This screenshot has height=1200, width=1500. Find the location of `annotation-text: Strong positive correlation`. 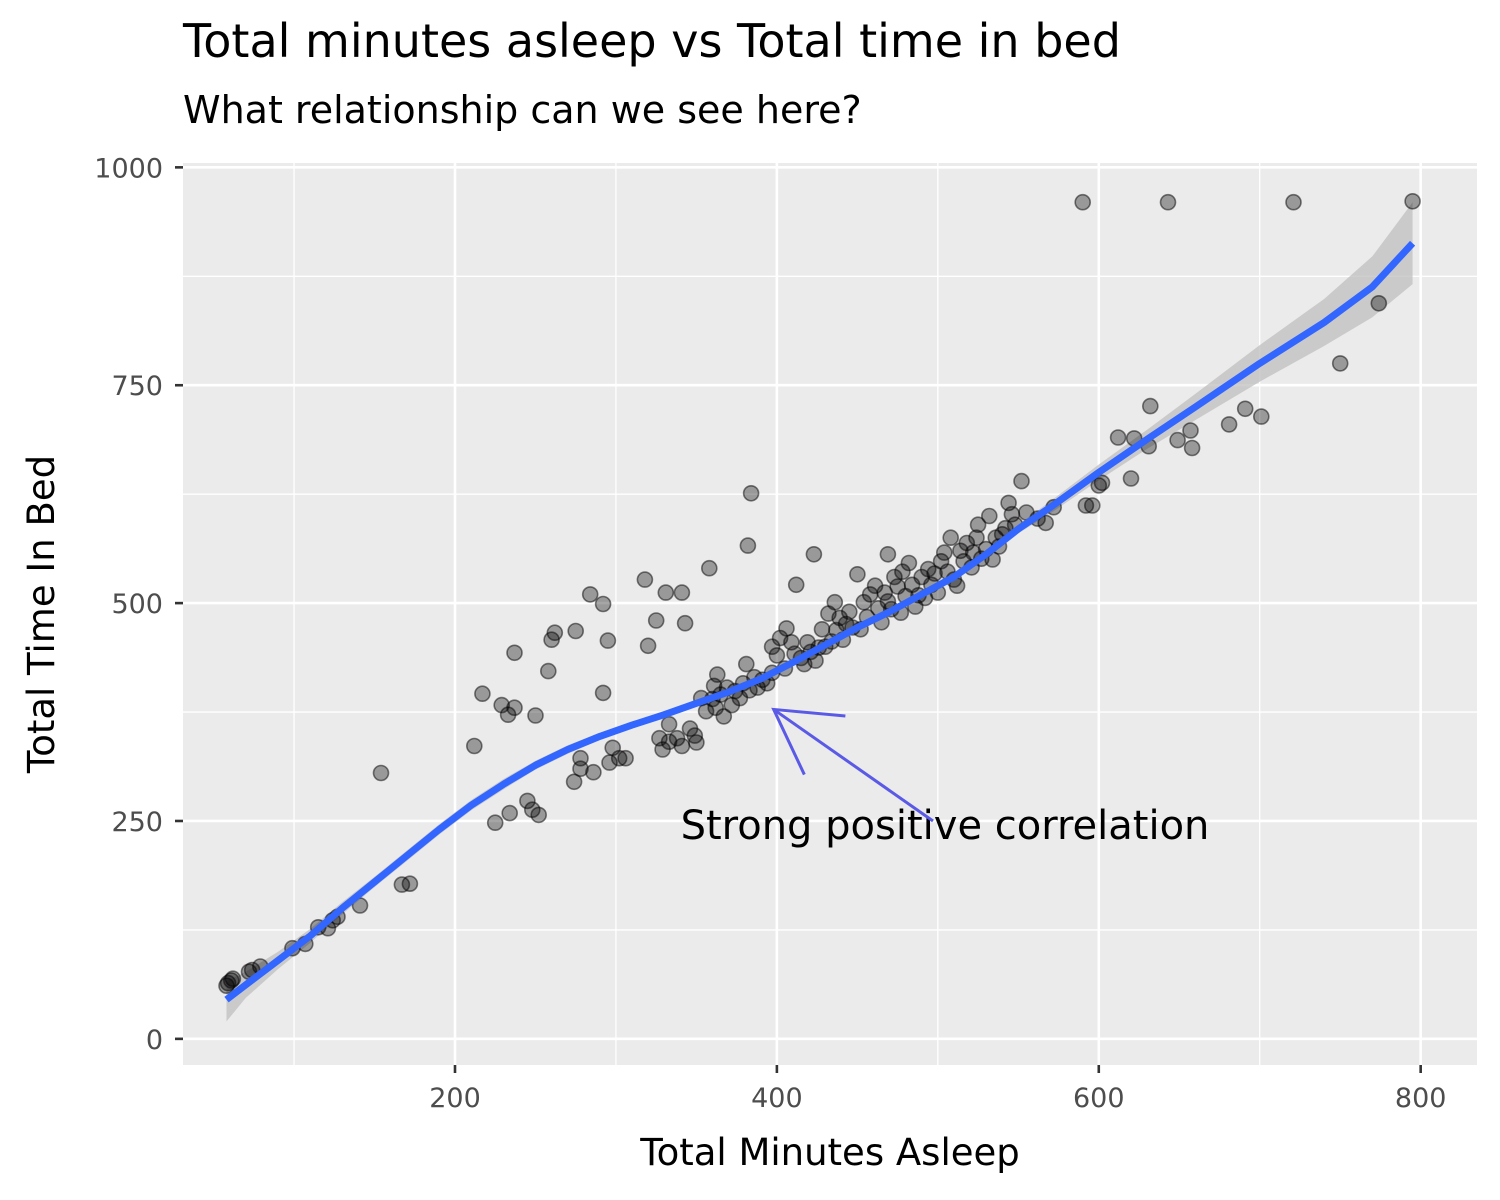

annotation-text: Strong positive correlation is located at coordinates (945, 826).